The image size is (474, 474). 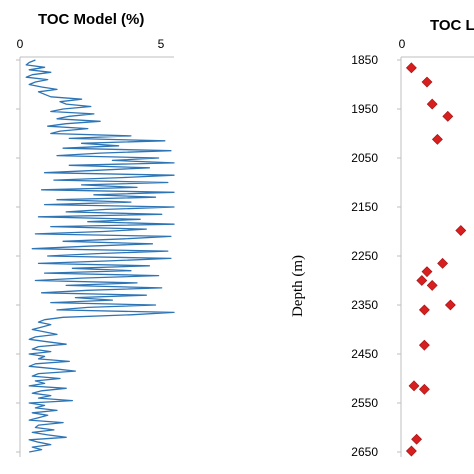 I want to click on toc-lab-ytick-label-1: 1950, so click(x=364, y=109).